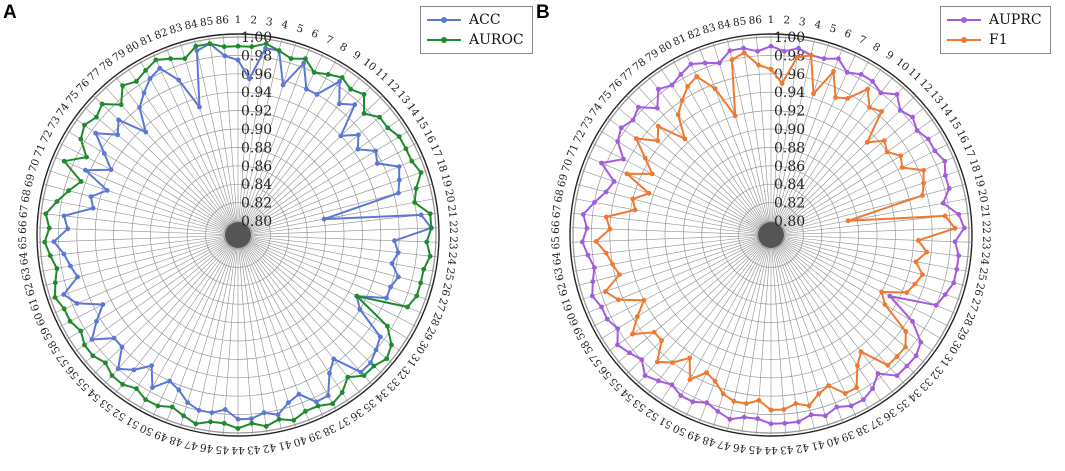 The image size is (1065, 471). What do you see at coordinates (476, 30) in the screenshot?
I see `legend-a: ACC AUROC` at bounding box center [476, 30].